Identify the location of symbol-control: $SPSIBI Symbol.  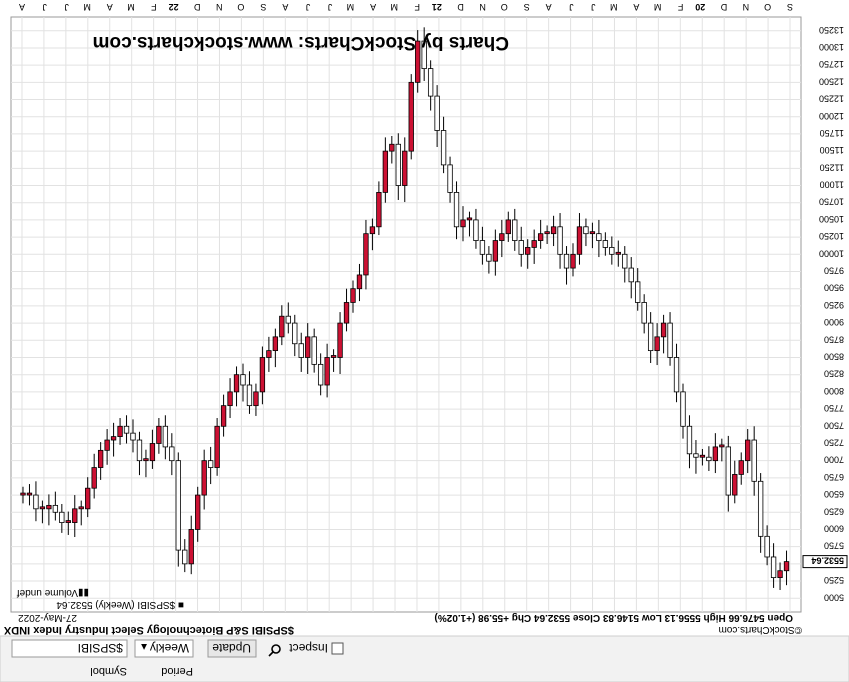
(69, 658).